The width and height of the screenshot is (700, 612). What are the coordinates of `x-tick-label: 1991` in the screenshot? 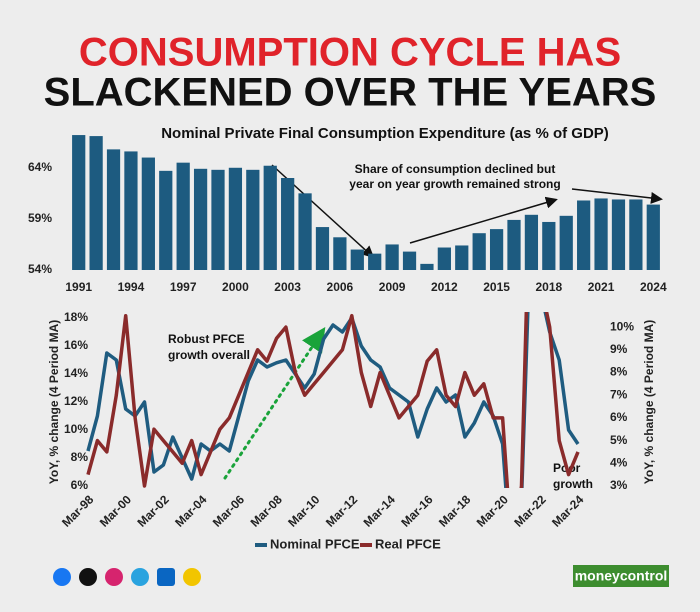 It's located at (78, 287).